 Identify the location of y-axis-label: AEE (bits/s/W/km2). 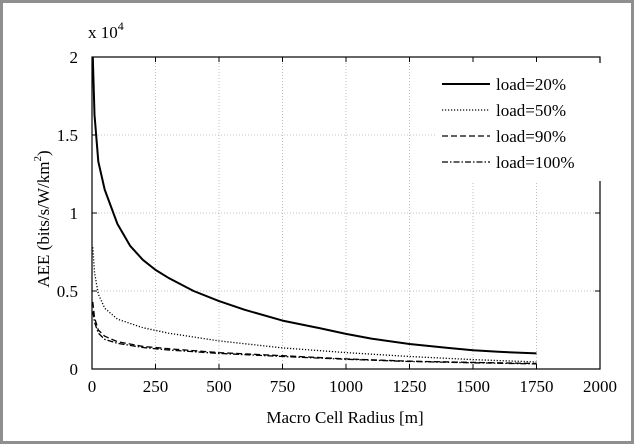
(42, 218).